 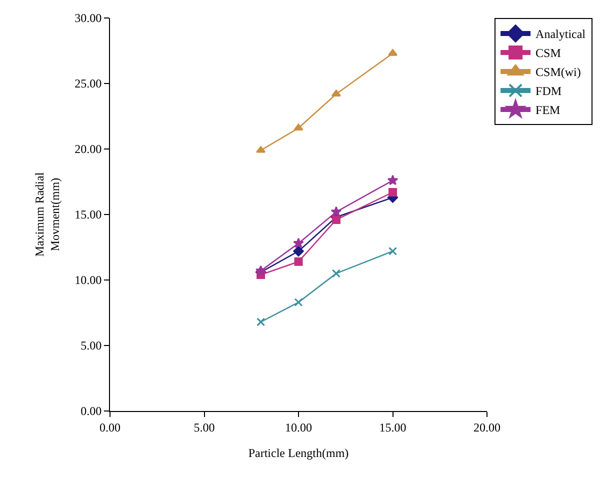 What do you see at coordinates (88, 215) in the screenshot?
I see `y-tick-label: 15.00` at bounding box center [88, 215].